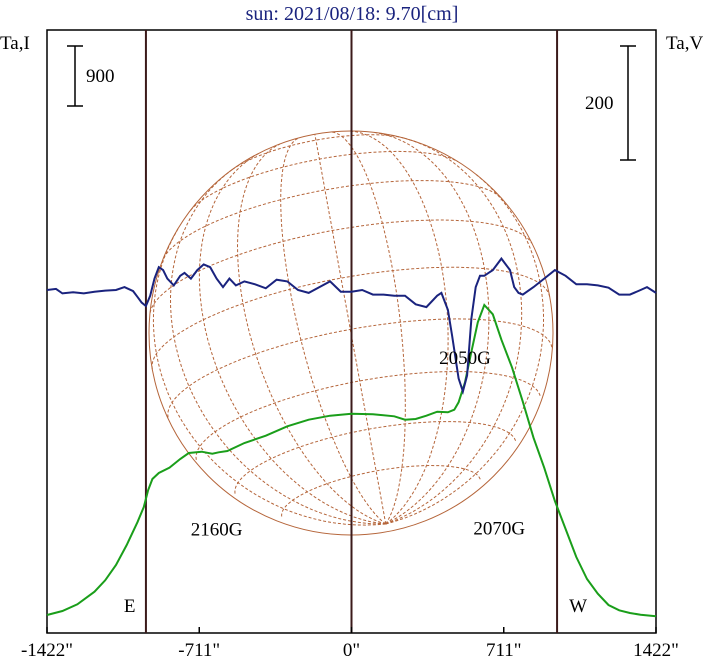 This screenshot has height=662, width=708. What do you see at coordinates (599, 103) in the screenshot?
I see `polarization-scale-value: 200` at bounding box center [599, 103].